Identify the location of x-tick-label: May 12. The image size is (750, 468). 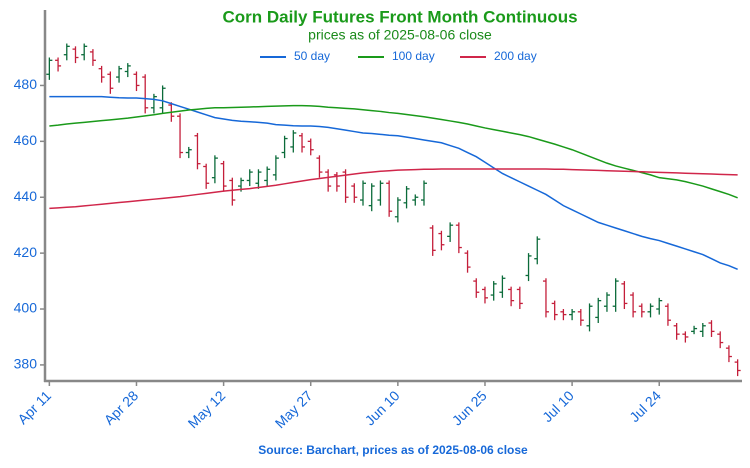
(207, 409).